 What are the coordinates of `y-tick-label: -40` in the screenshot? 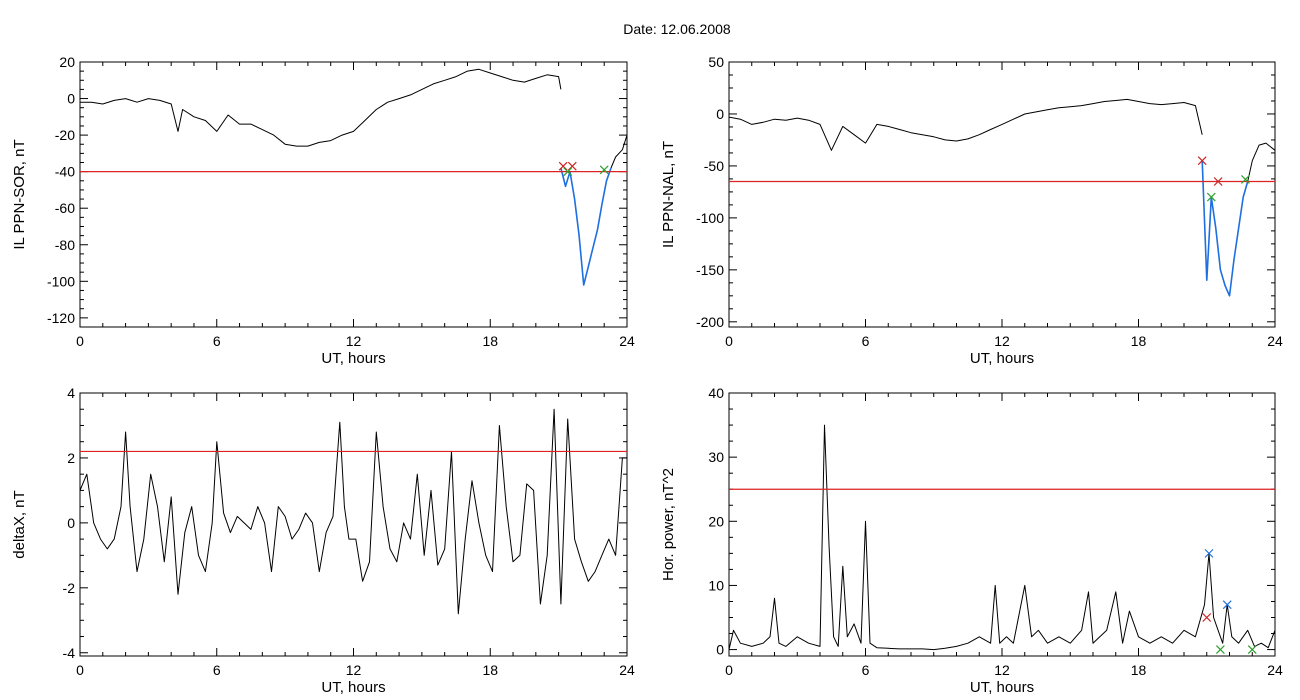 It's located at (65, 172).